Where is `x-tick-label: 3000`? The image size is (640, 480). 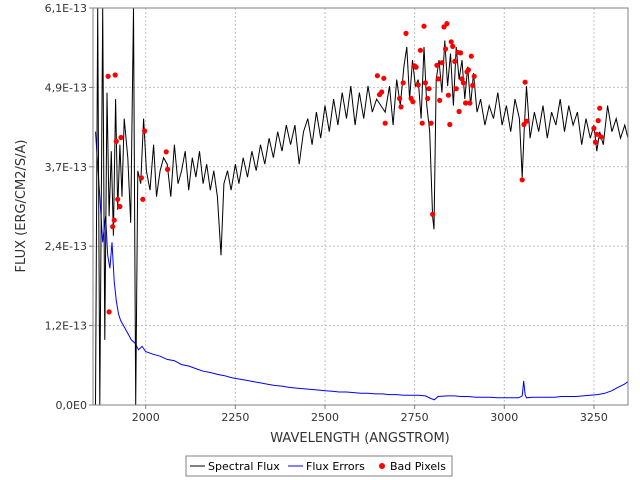 x-tick-label: 3000 is located at coordinates (504, 417).